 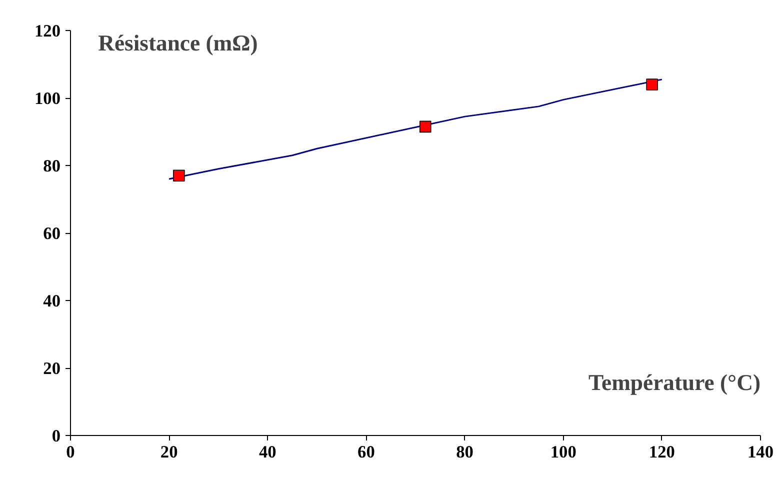 What do you see at coordinates (56, 436) in the screenshot?
I see `y-tick-label: 0` at bounding box center [56, 436].